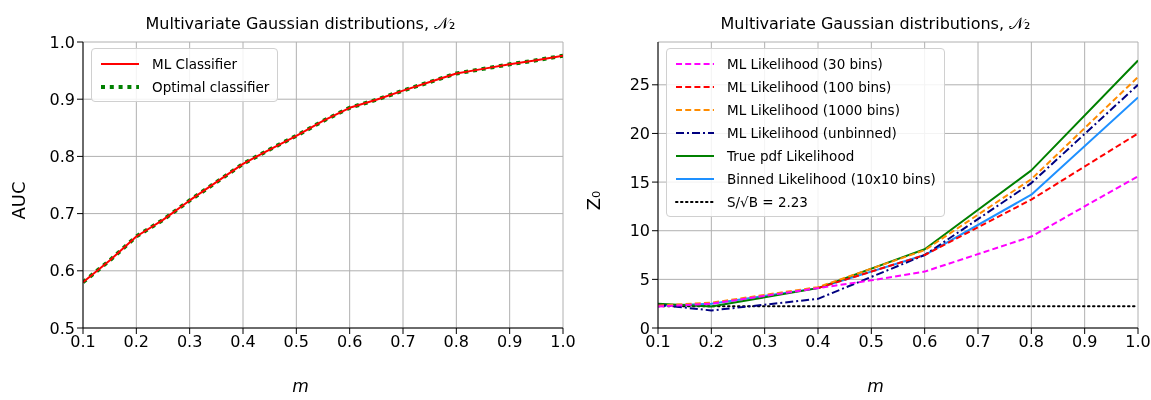 The image size is (1151, 400). Describe the element at coordinates (639, 85) in the screenshot. I see `y-tick-label: 25` at that location.